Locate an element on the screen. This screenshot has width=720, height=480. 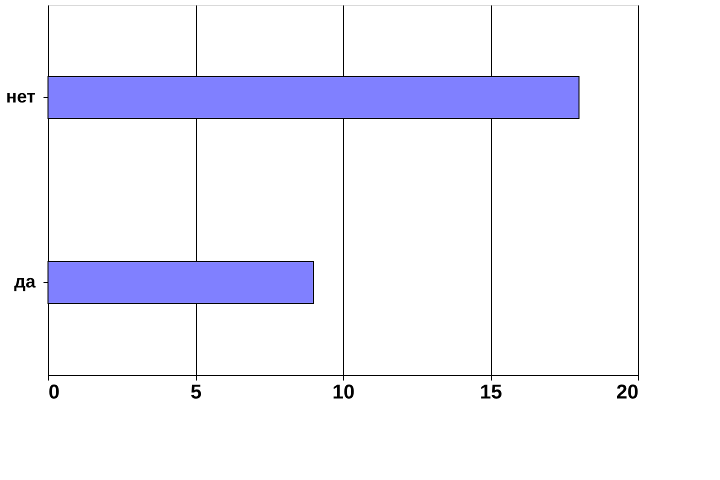
y-tick-label: да is located at coordinates (25, 282).